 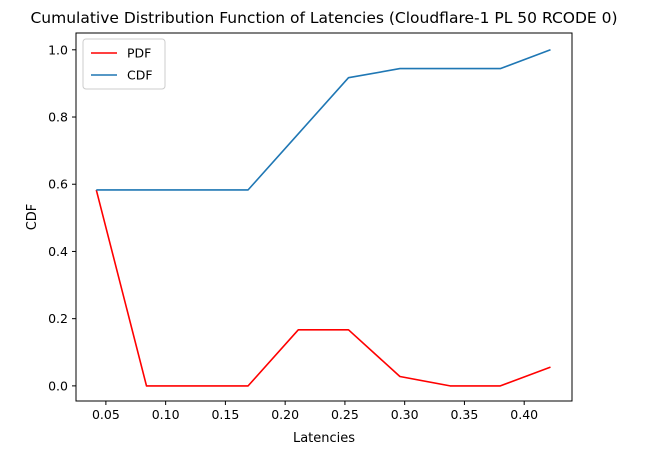 I want to click on y-tick-label: 0.6, so click(x=58, y=184).